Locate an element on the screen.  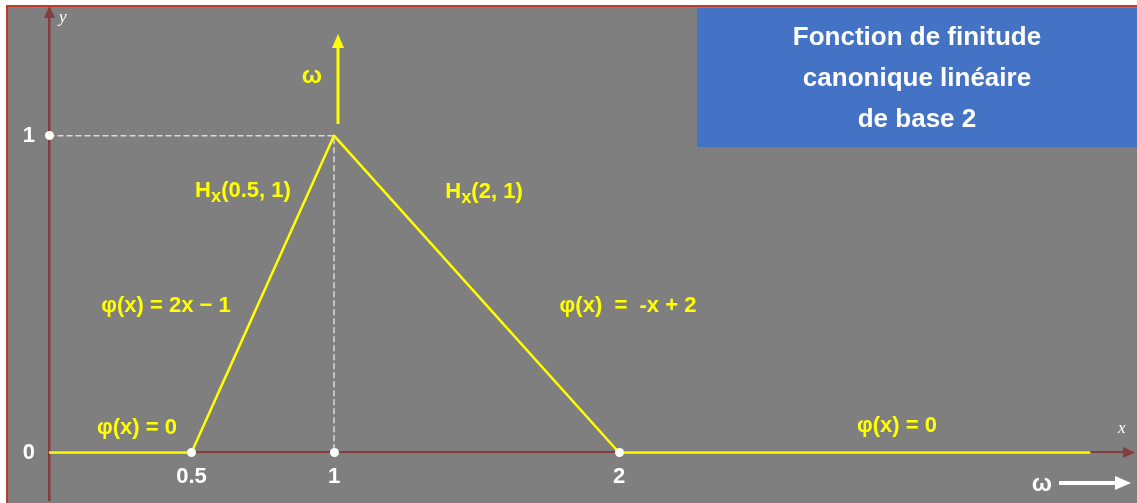
x-tick-label: 2 is located at coordinates (619, 475).